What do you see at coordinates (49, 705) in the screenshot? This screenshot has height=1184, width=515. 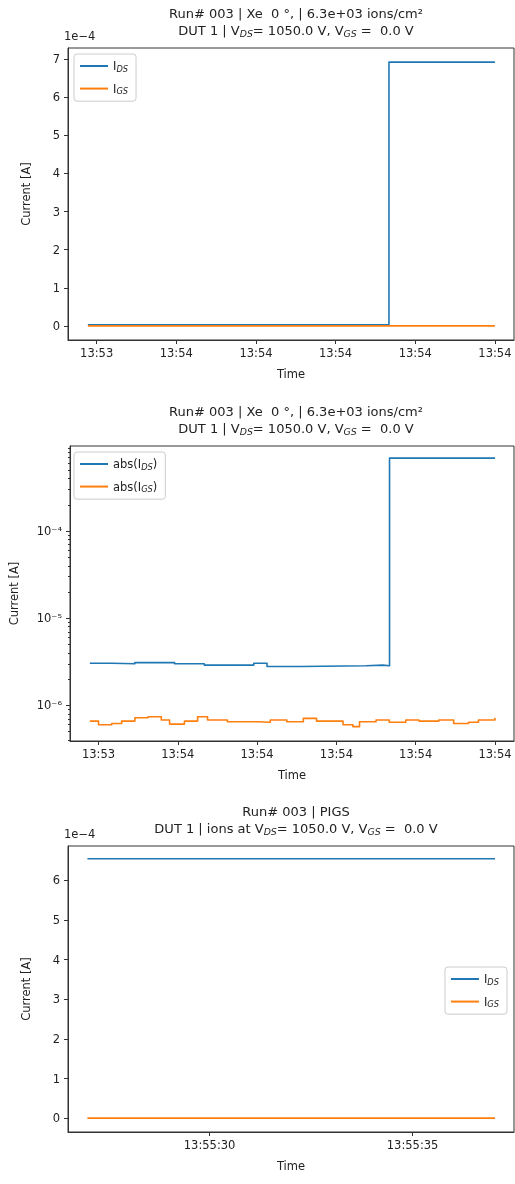 I see `y-tick-label: 10⁻⁶` at bounding box center [49, 705].